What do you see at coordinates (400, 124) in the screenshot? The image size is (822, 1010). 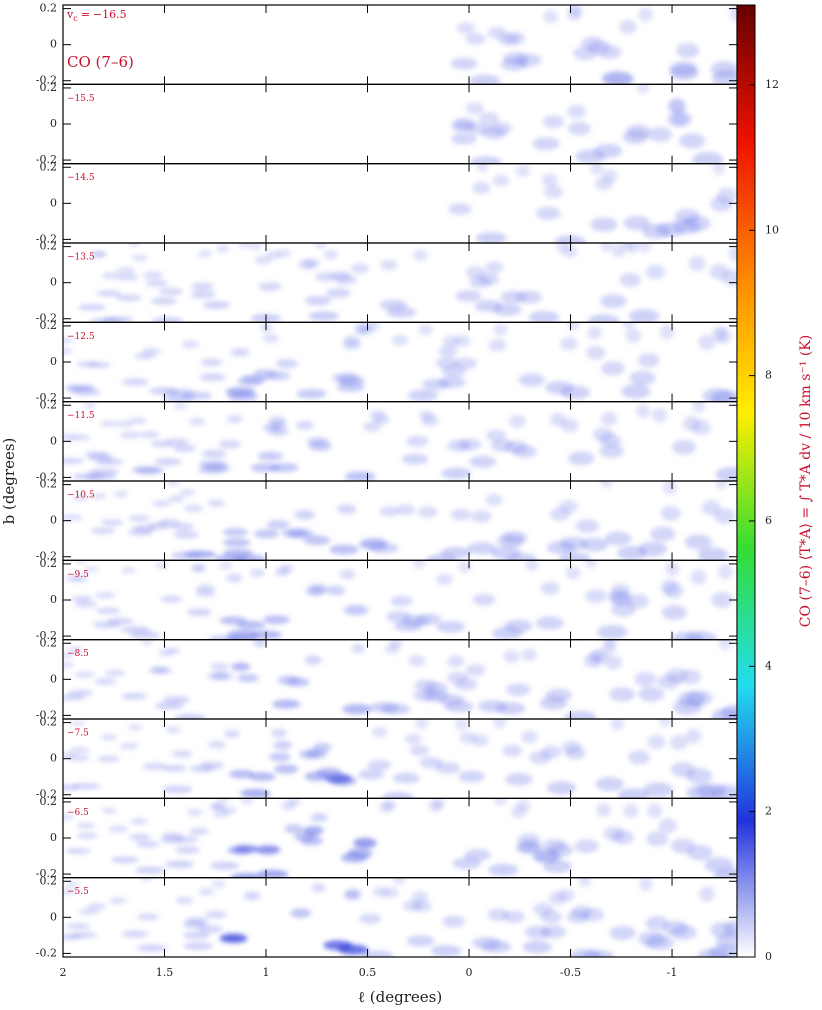 I see `panel-frame` at bounding box center [400, 124].